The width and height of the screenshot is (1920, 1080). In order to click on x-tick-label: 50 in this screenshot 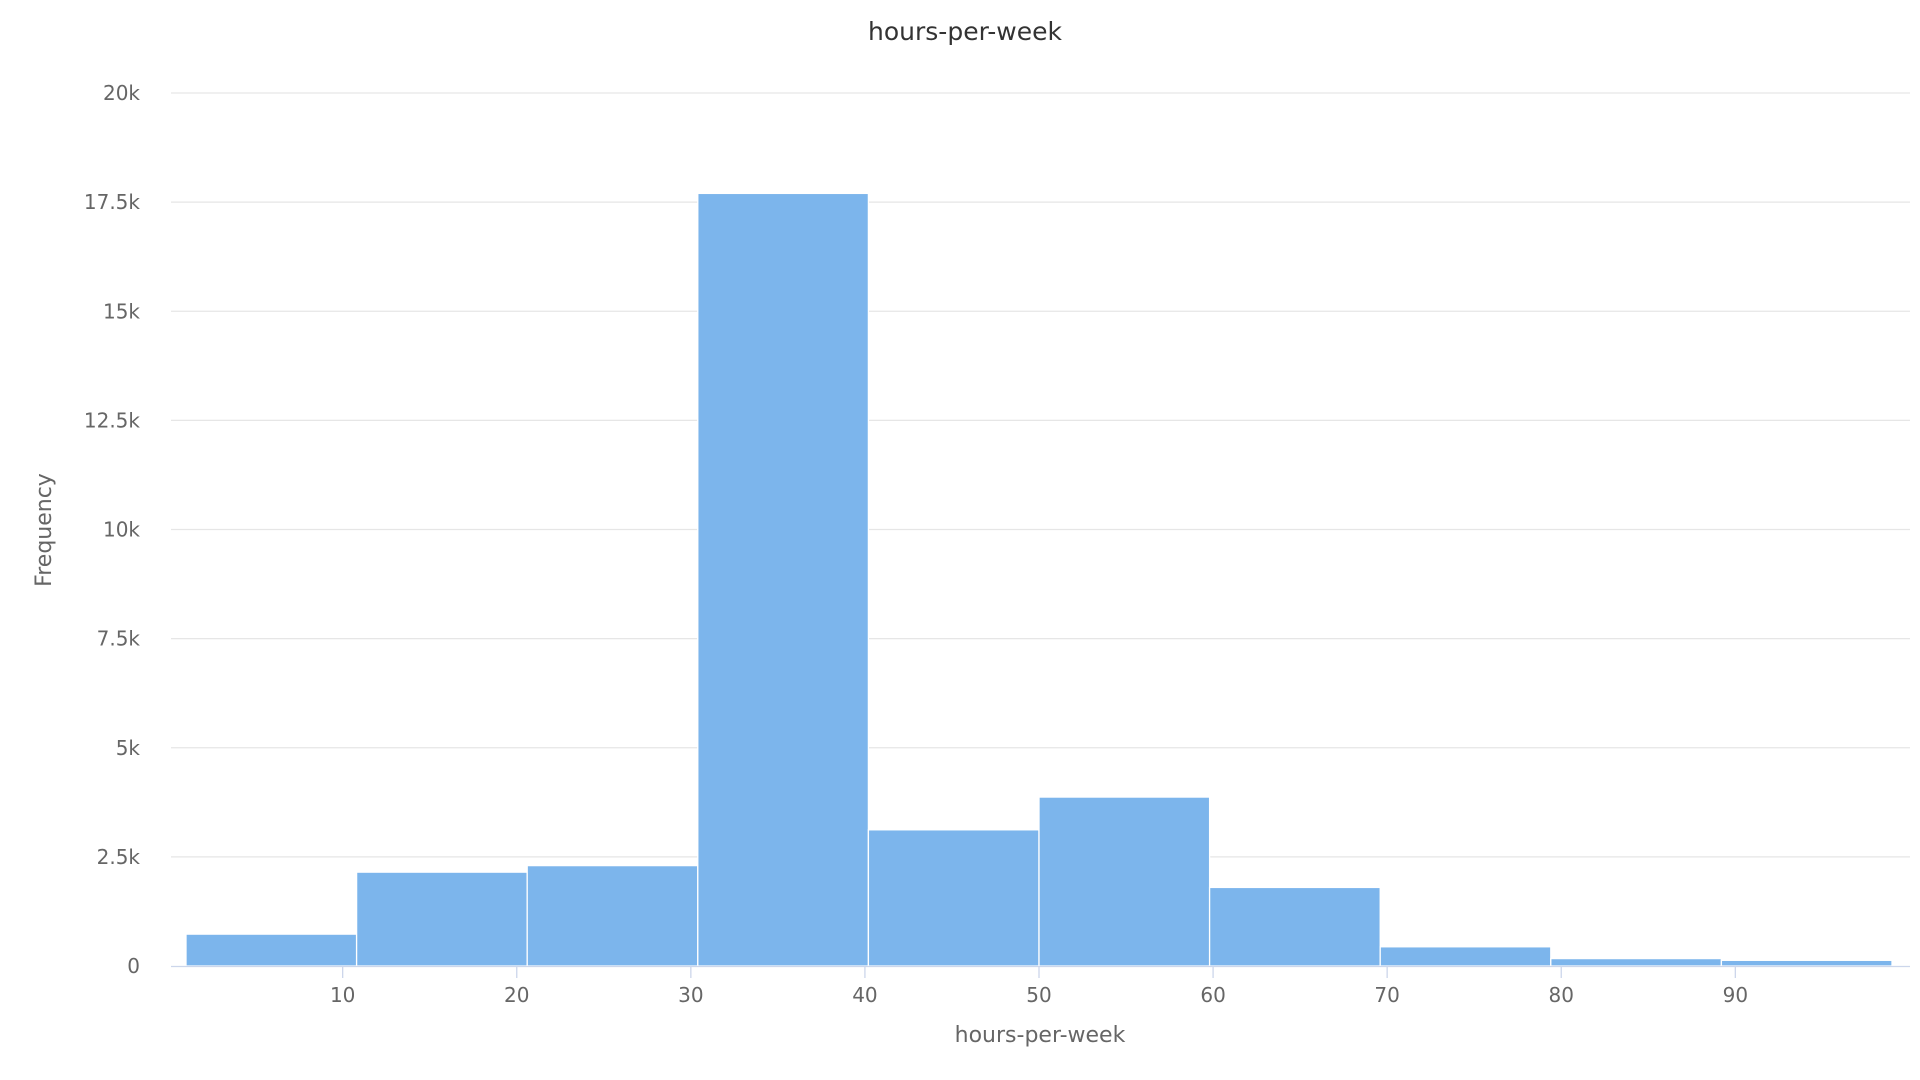, I will do `click(1038, 995)`.